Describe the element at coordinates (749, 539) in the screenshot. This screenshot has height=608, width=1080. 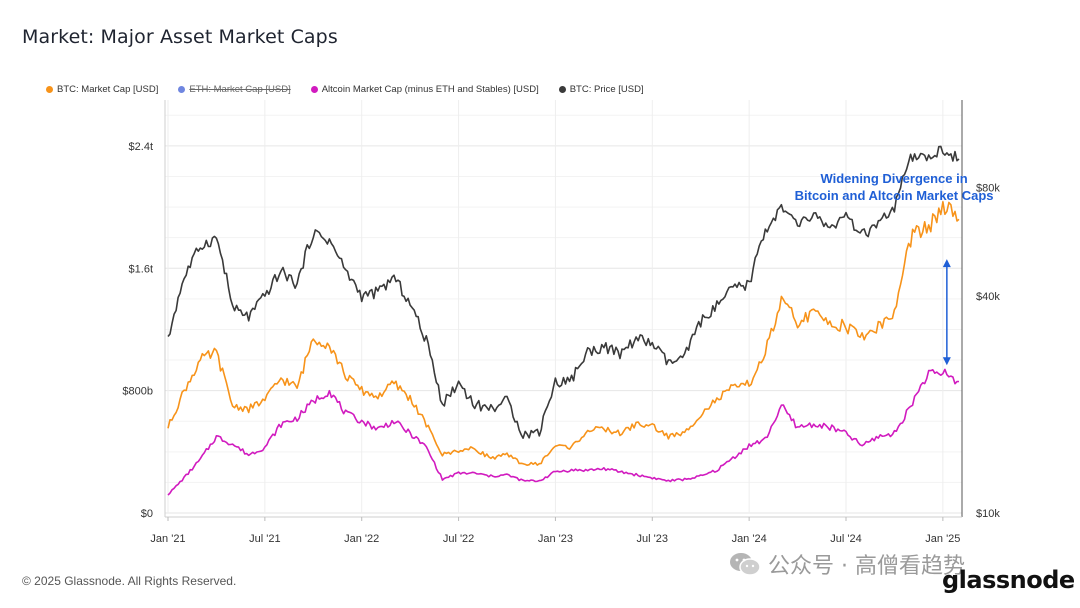
I see `x-tick-label: Jan '24` at that location.